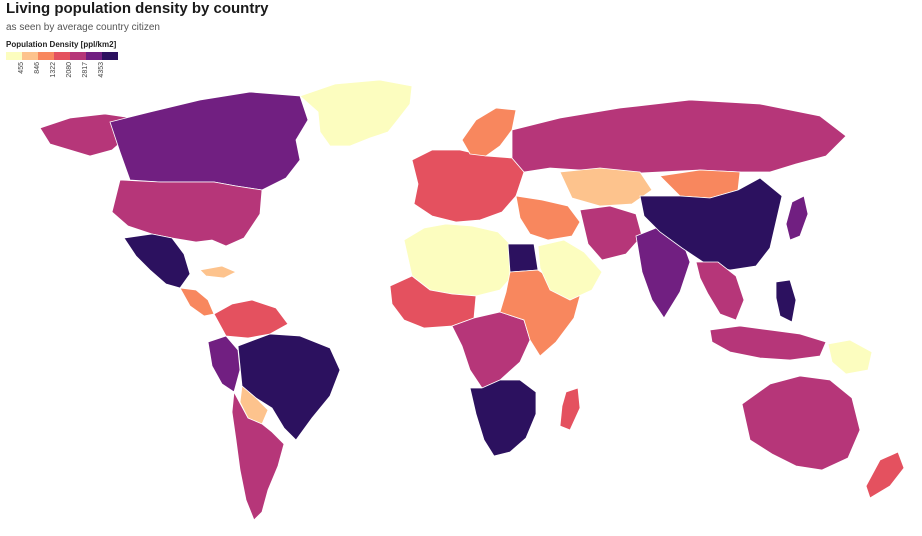 The image size is (922, 536). What do you see at coordinates (85, 70) in the screenshot?
I see `legend-tick: 2817` at bounding box center [85, 70].